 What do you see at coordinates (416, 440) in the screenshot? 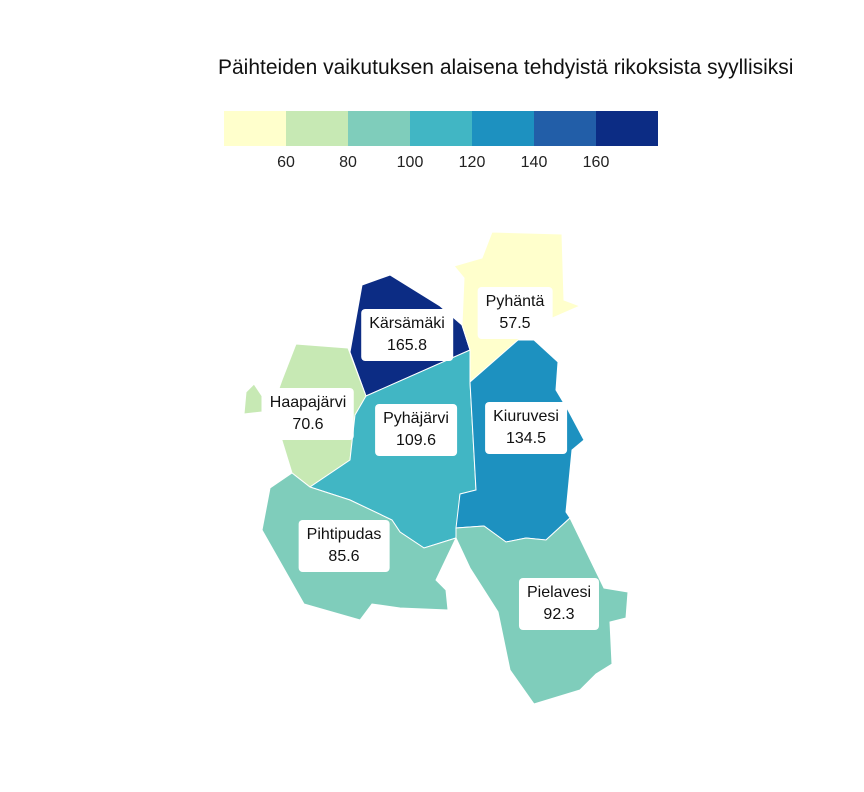
I see `region-value: 109.6` at bounding box center [416, 440].